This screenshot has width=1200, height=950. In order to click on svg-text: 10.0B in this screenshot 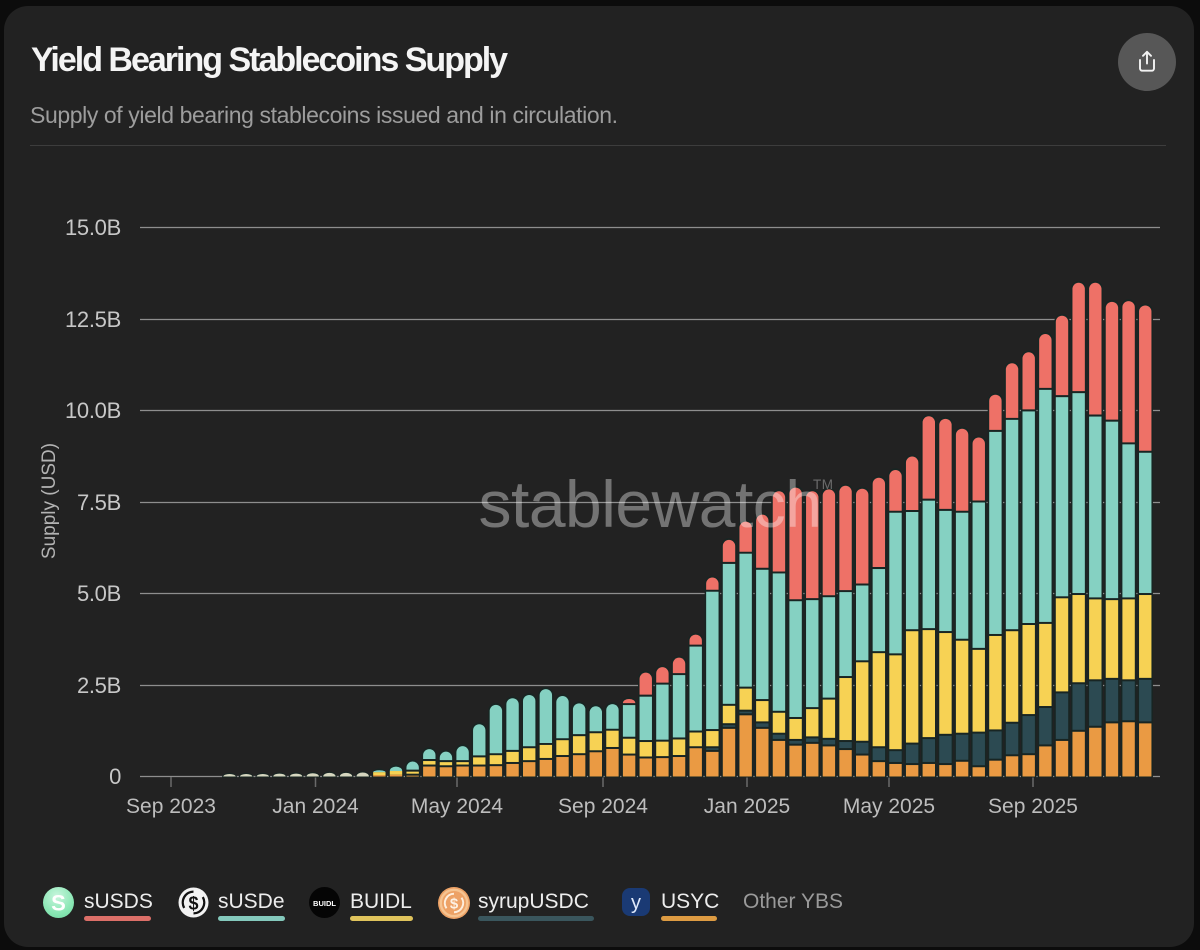, I will do `click(93, 410)`.